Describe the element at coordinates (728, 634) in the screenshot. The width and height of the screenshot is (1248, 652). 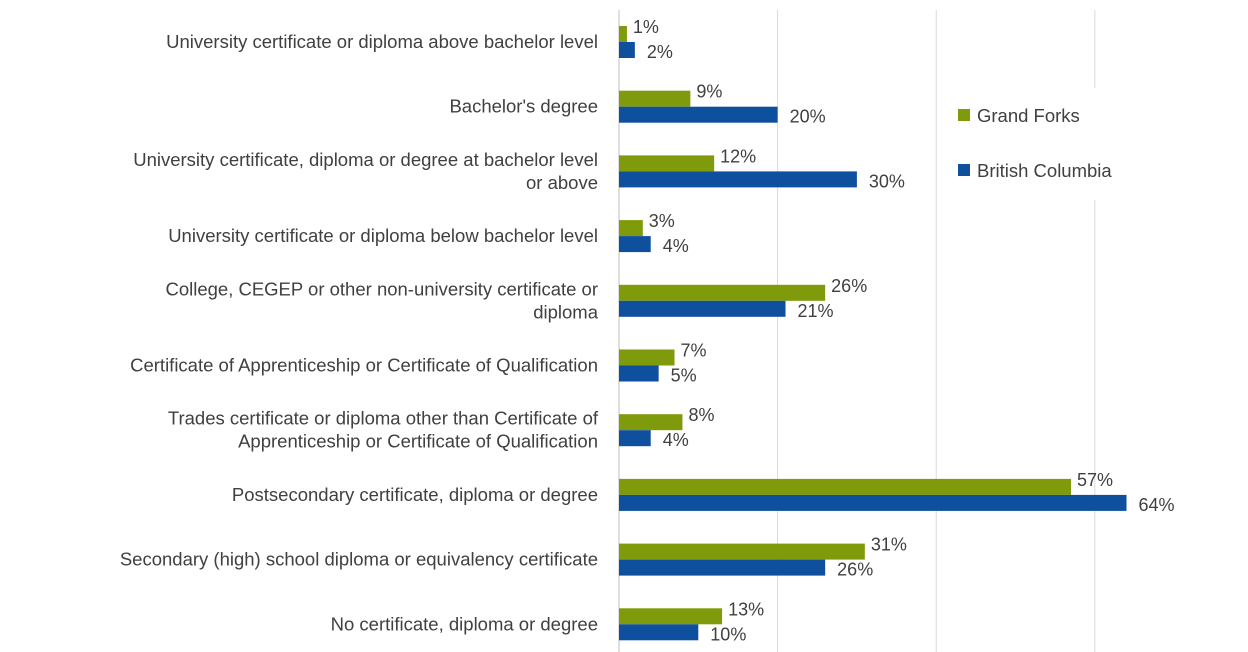
I see `value-label: 10%` at that location.